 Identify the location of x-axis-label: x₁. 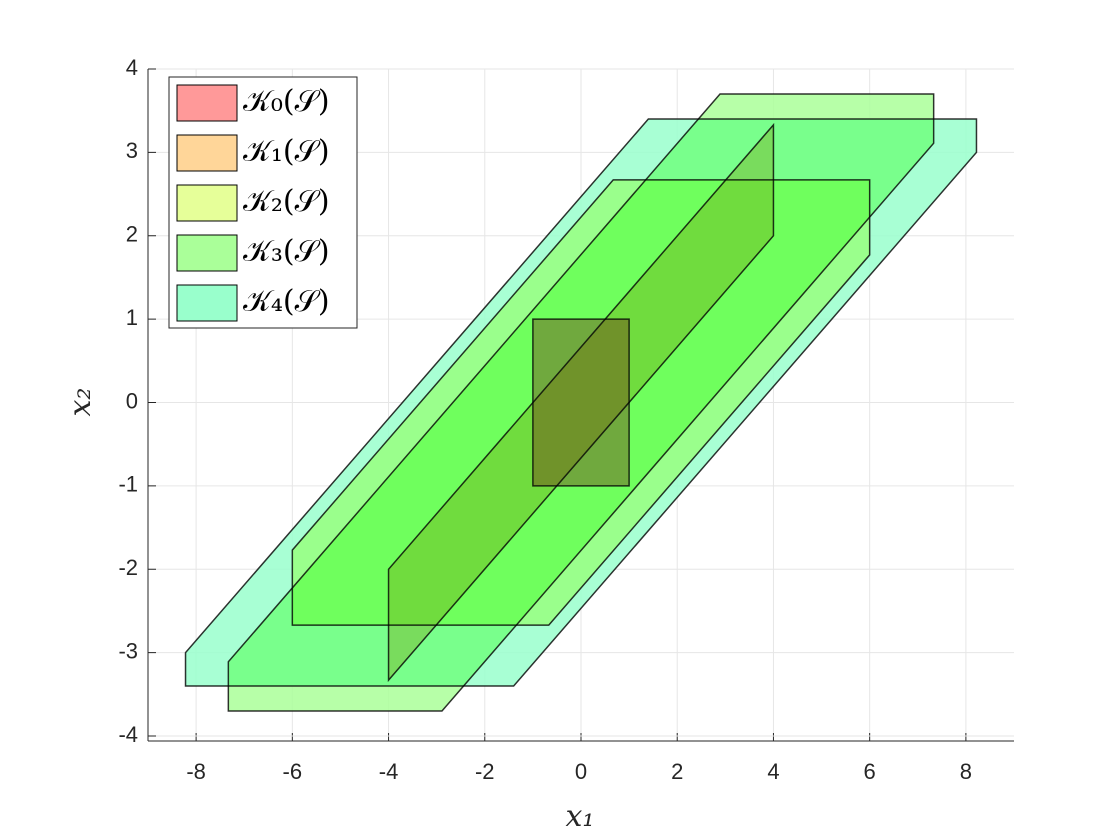
(580, 816).